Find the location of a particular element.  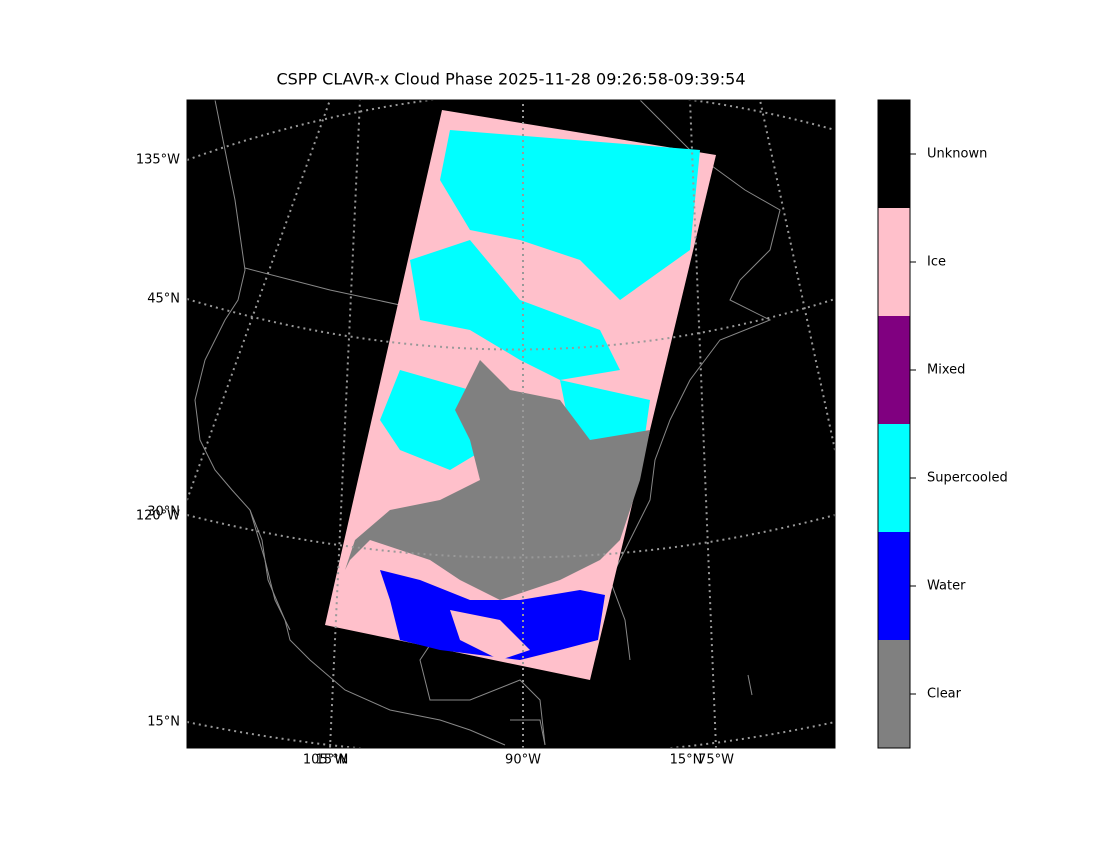

colorbar-label: Unknown is located at coordinates (957, 154).